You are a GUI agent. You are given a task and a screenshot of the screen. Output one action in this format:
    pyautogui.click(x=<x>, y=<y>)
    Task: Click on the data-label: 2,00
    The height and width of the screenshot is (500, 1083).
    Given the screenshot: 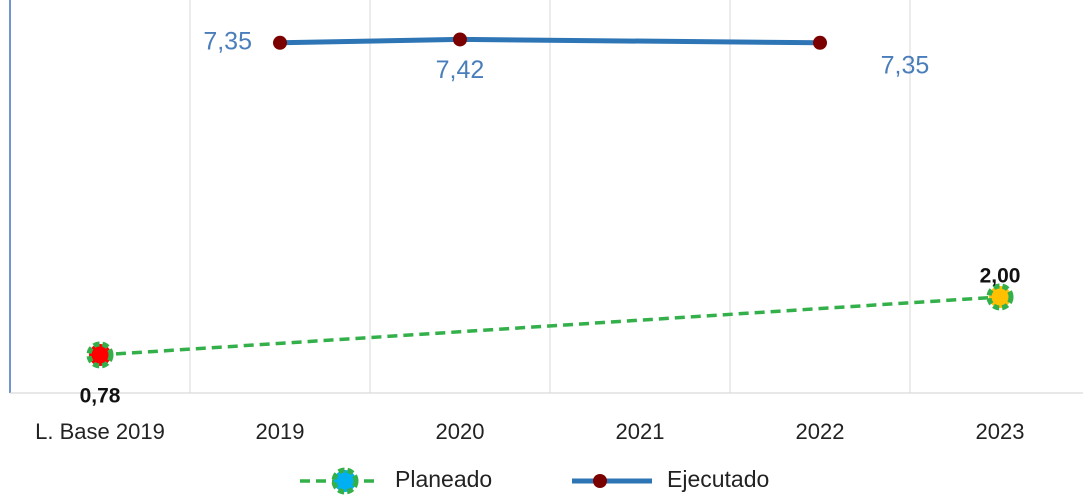 What is the action you would take?
    pyautogui.click(x=1000, y=276)
    